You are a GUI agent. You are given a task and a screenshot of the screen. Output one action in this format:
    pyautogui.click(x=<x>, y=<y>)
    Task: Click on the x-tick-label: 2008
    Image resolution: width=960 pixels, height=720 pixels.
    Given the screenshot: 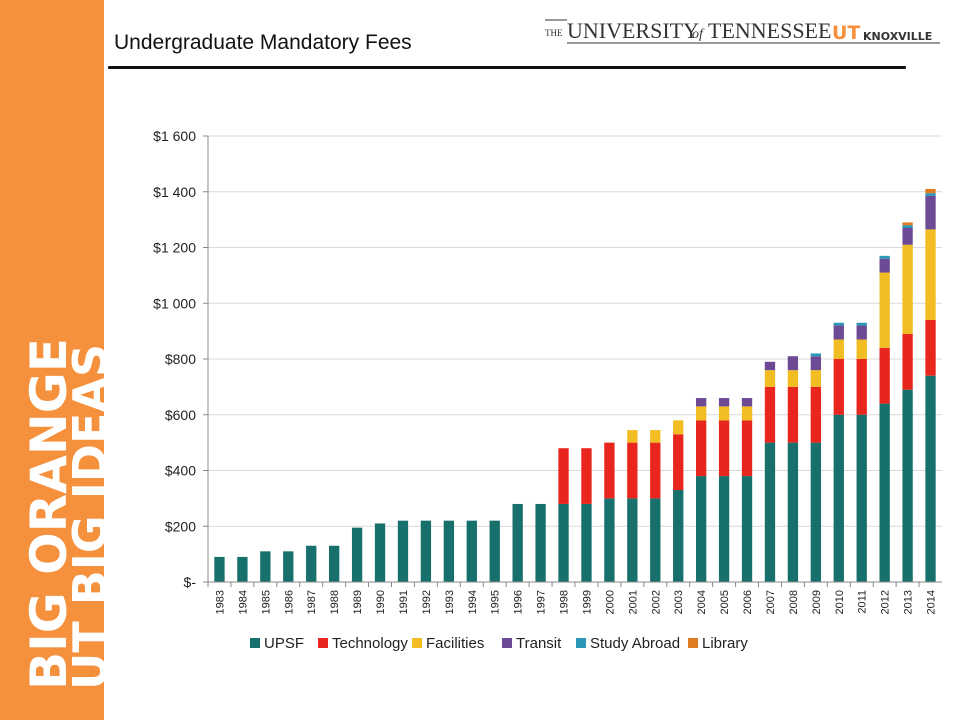 What is the action you would take?
    pyautogui.click(x=794, y=602)
    